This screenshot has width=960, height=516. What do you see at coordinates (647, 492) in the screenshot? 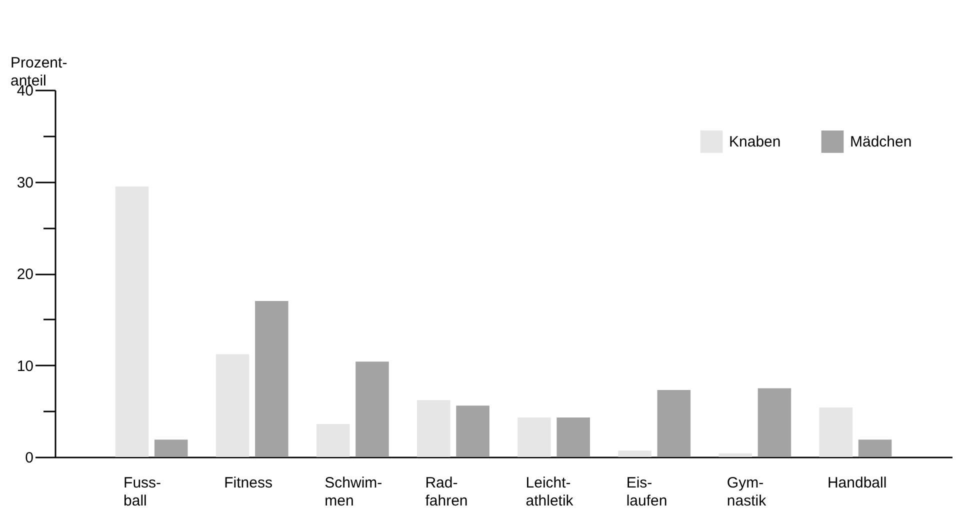
I see `x-tick-label: Eis- laufen` at bounding box center [647, 492].